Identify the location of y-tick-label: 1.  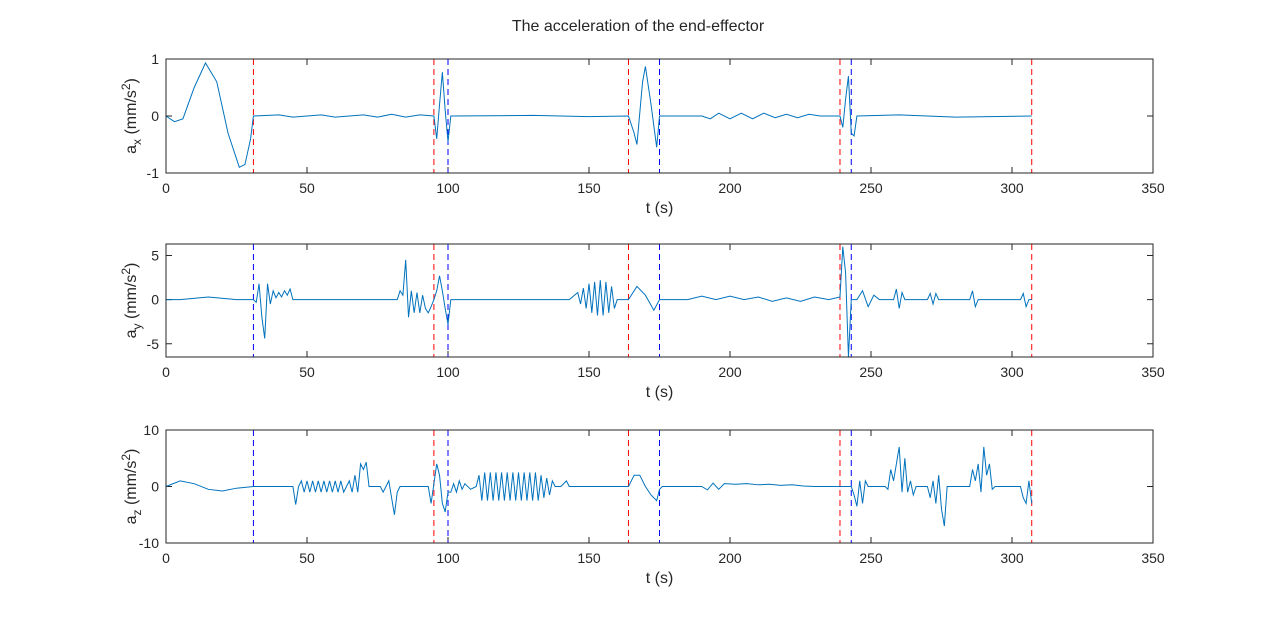
(155, 59).